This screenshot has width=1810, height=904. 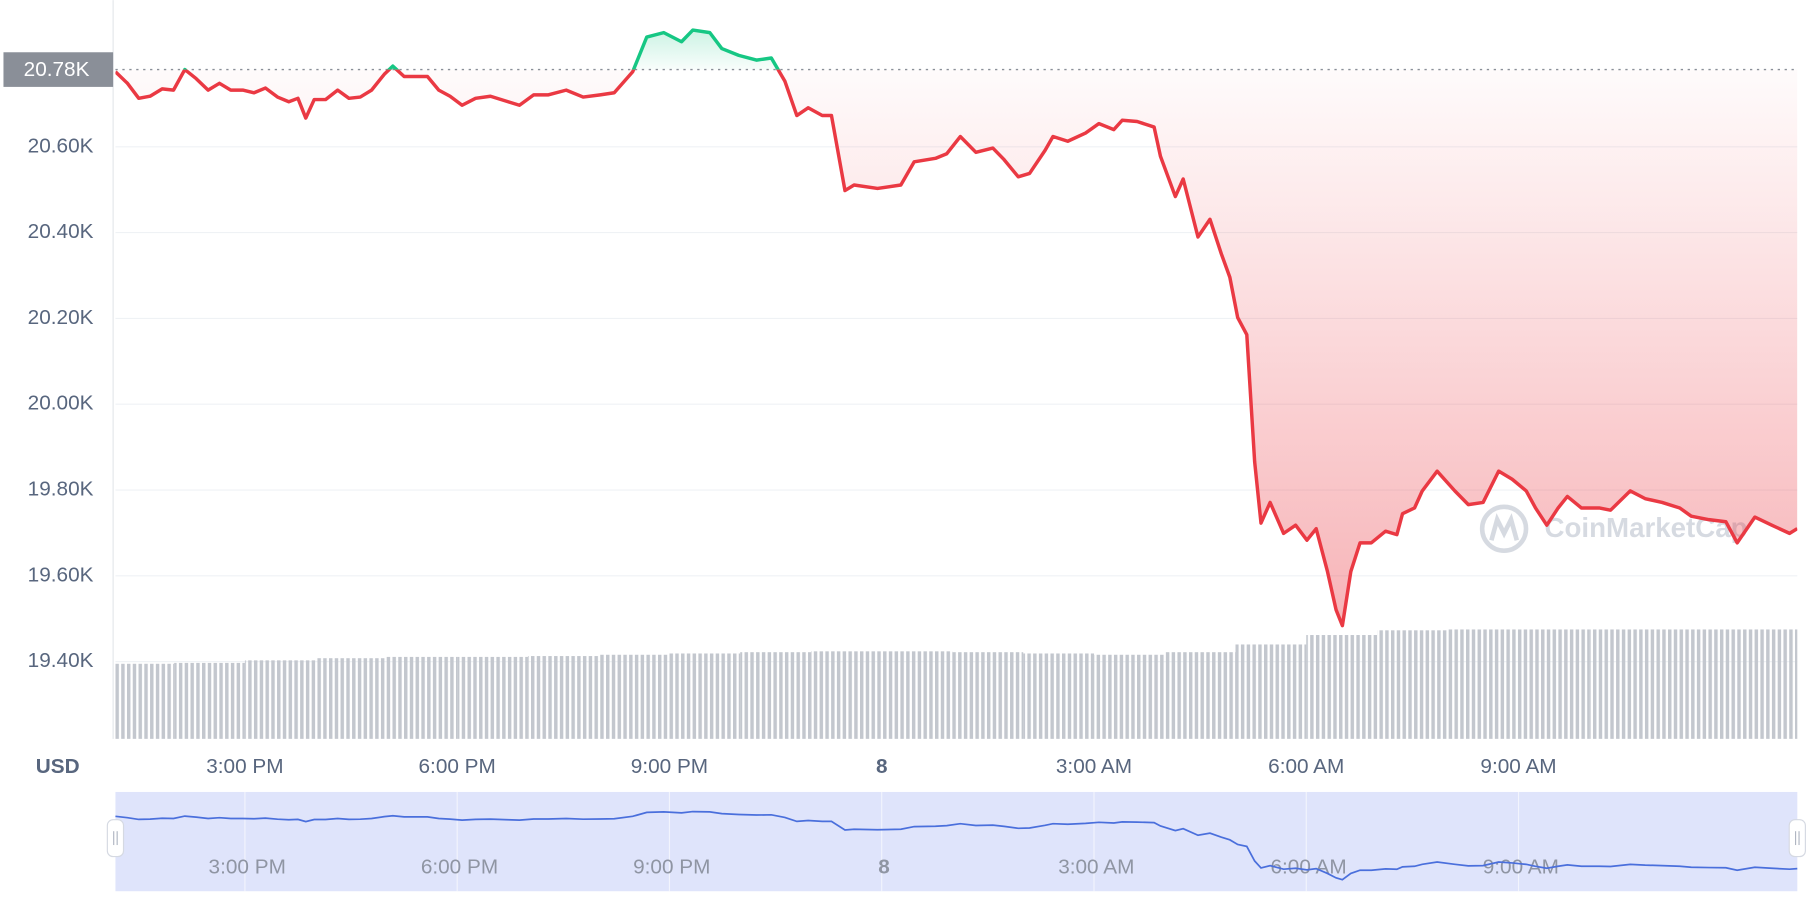 What do you see at coordinates (61, 660) in the screenshot?
I see `y-tick-label: 19.40K` at bounding box center [61, 660].